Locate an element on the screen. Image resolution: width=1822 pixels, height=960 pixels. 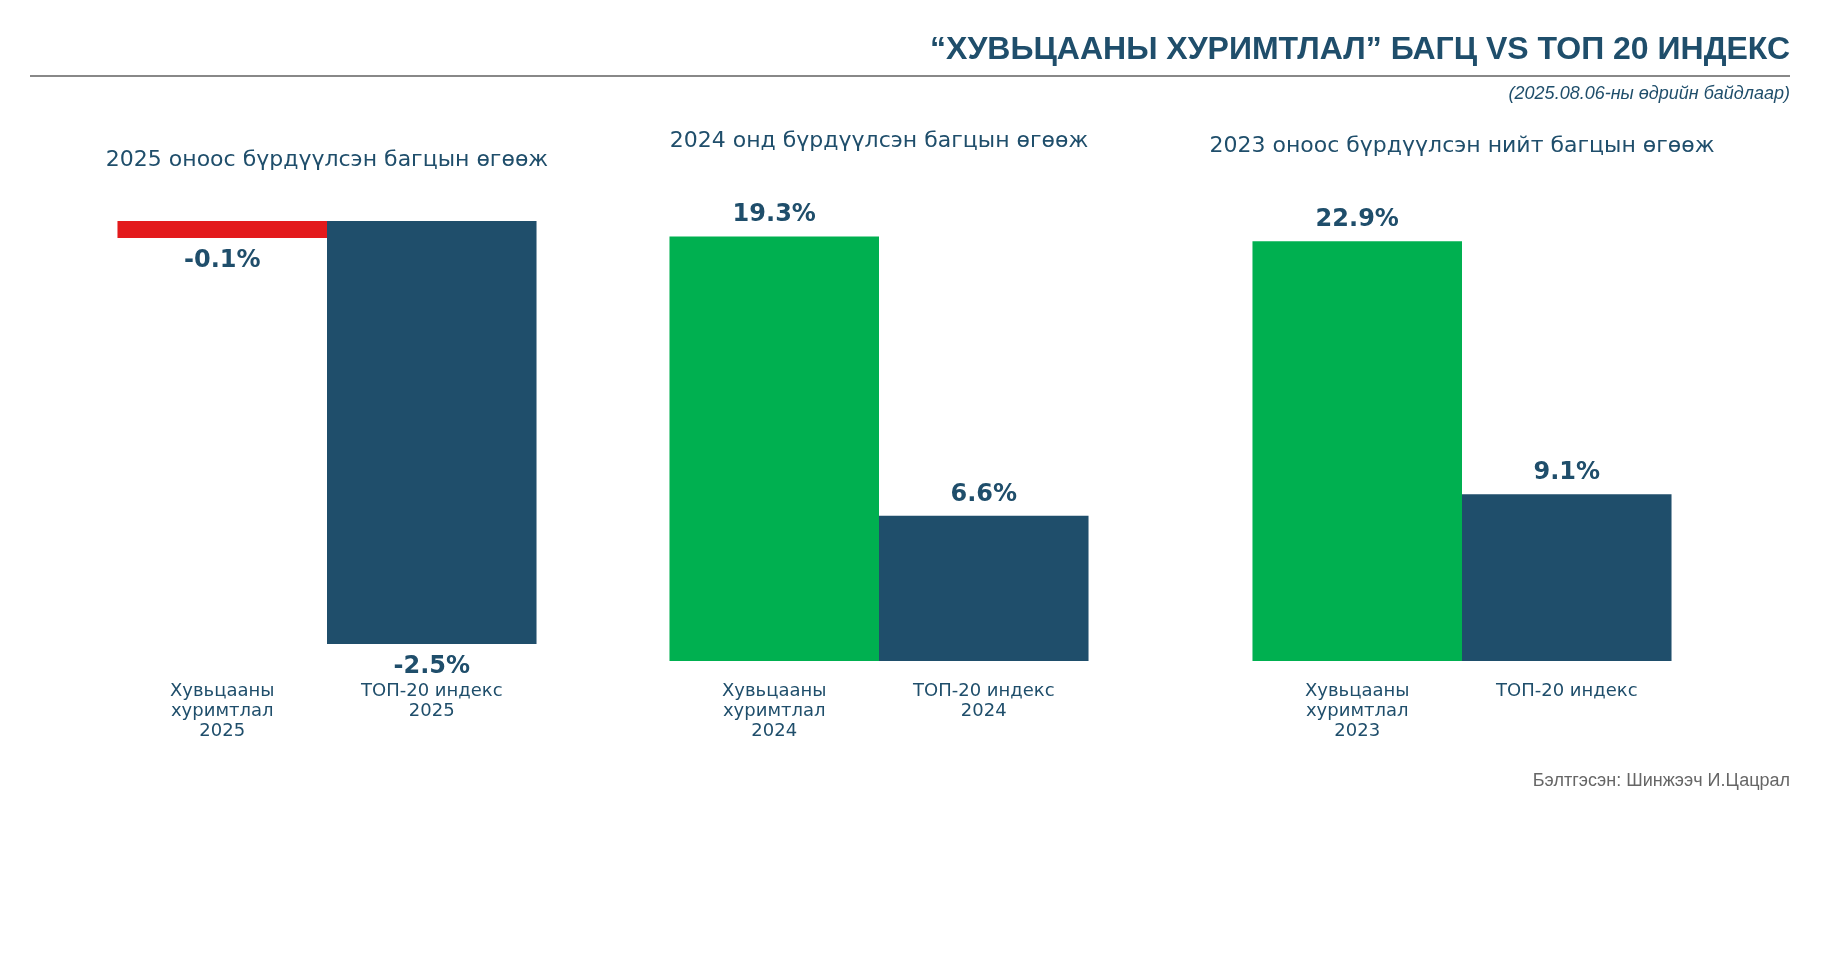
x-tick-label: Хувьцааны хуримтлал 2024 is located at coordinates (774, 709).